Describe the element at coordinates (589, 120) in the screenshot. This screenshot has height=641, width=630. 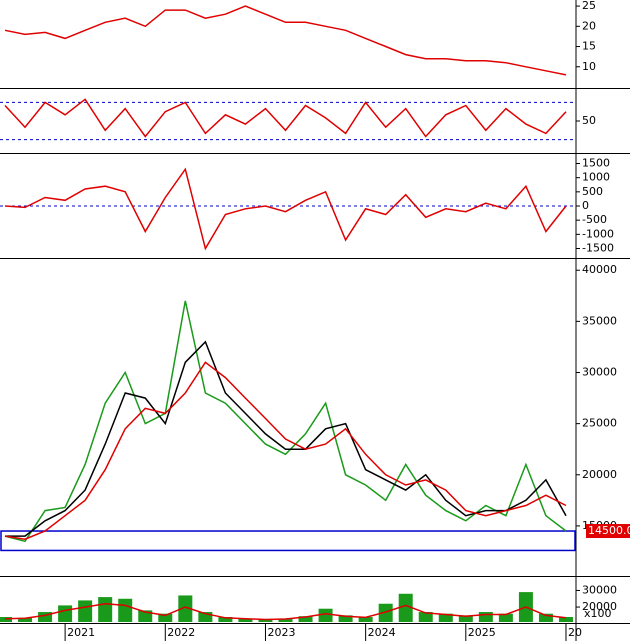
I see `y-tick-label: 50` at that location.